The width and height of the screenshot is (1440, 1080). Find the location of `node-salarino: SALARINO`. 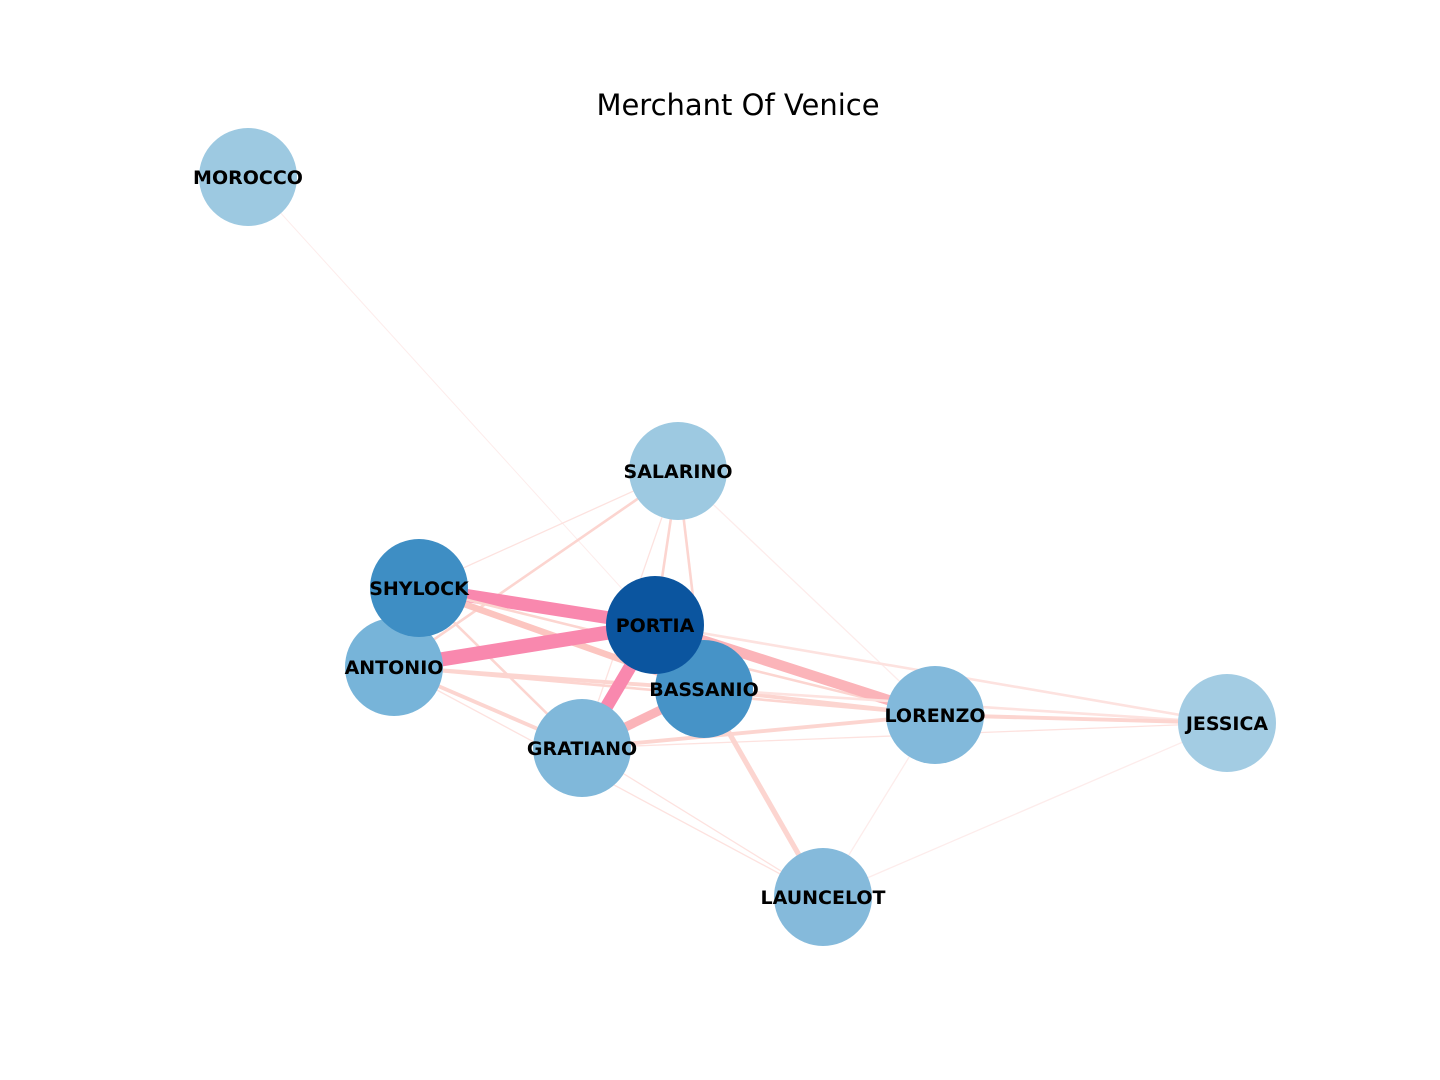

node-salarino: SALARINO is located at coordinates (678, 471).